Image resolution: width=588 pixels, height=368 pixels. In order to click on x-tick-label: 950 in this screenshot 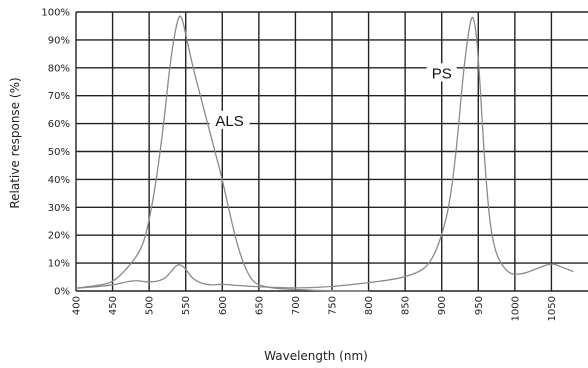, I will do `click(479, 305)`.